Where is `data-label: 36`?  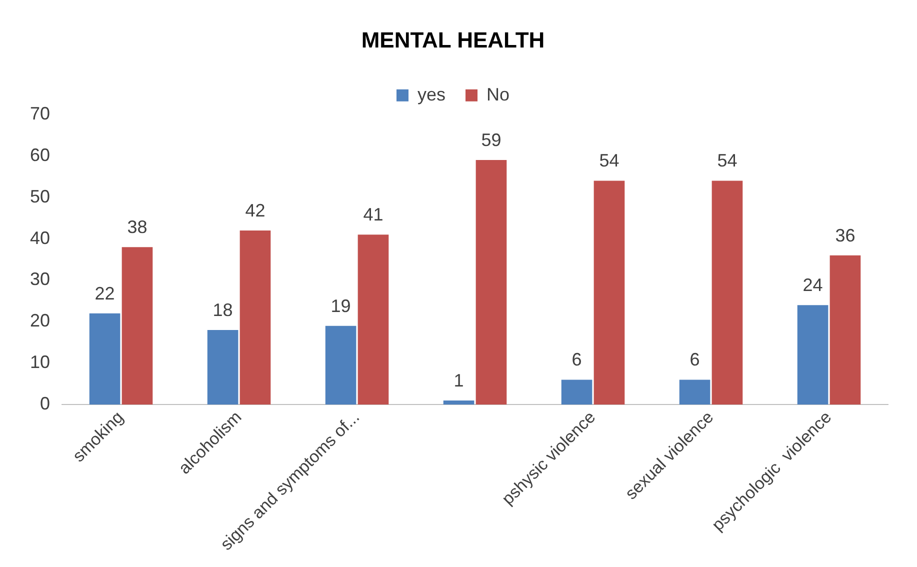 data-label: 36 is located at coordinates (845, 235).